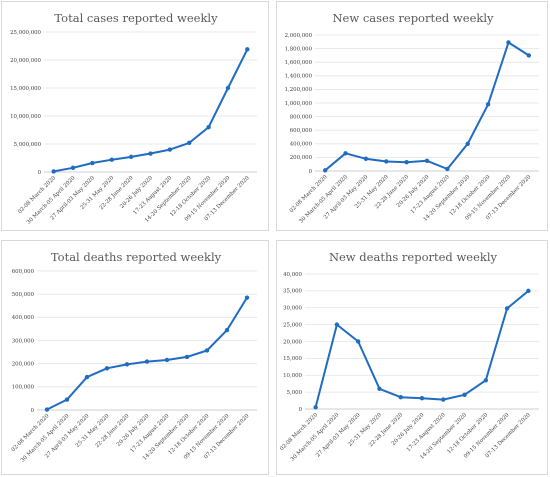  I want to click on y-tick-label: 100,000, so click(23, 388).